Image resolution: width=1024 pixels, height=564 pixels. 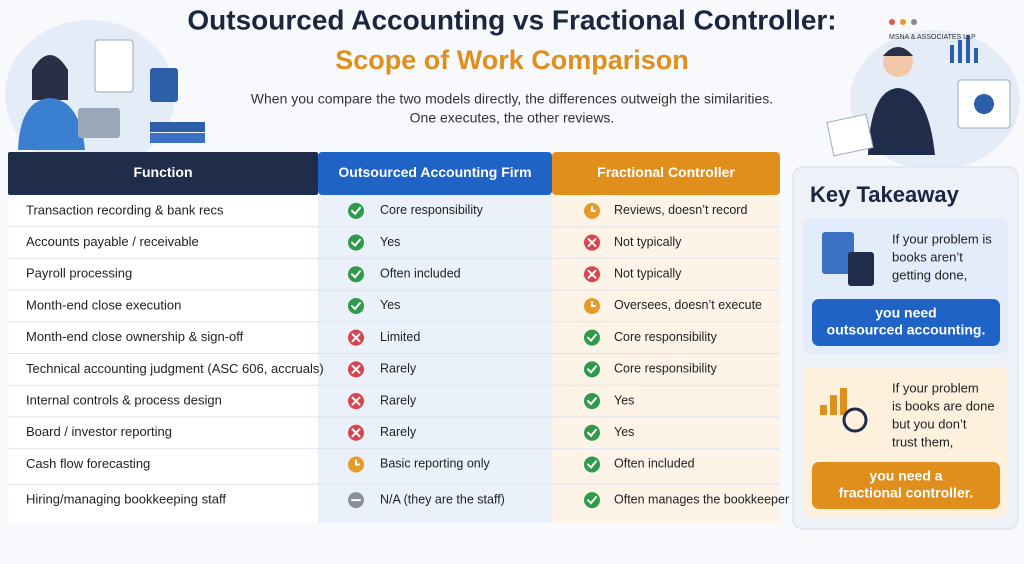 What do you see at coordinates (905, 313) in the screenshot?
I see `card-button-text: you need` at bounding box center [905, 313].